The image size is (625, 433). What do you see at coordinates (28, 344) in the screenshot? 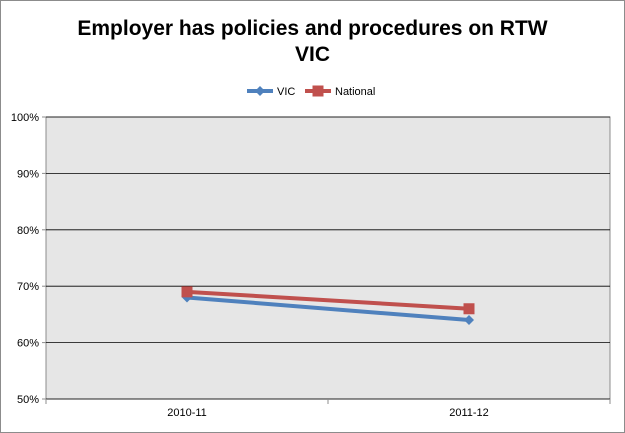
I see `y-tick-label: 60%` at bounding box center [28, 344].